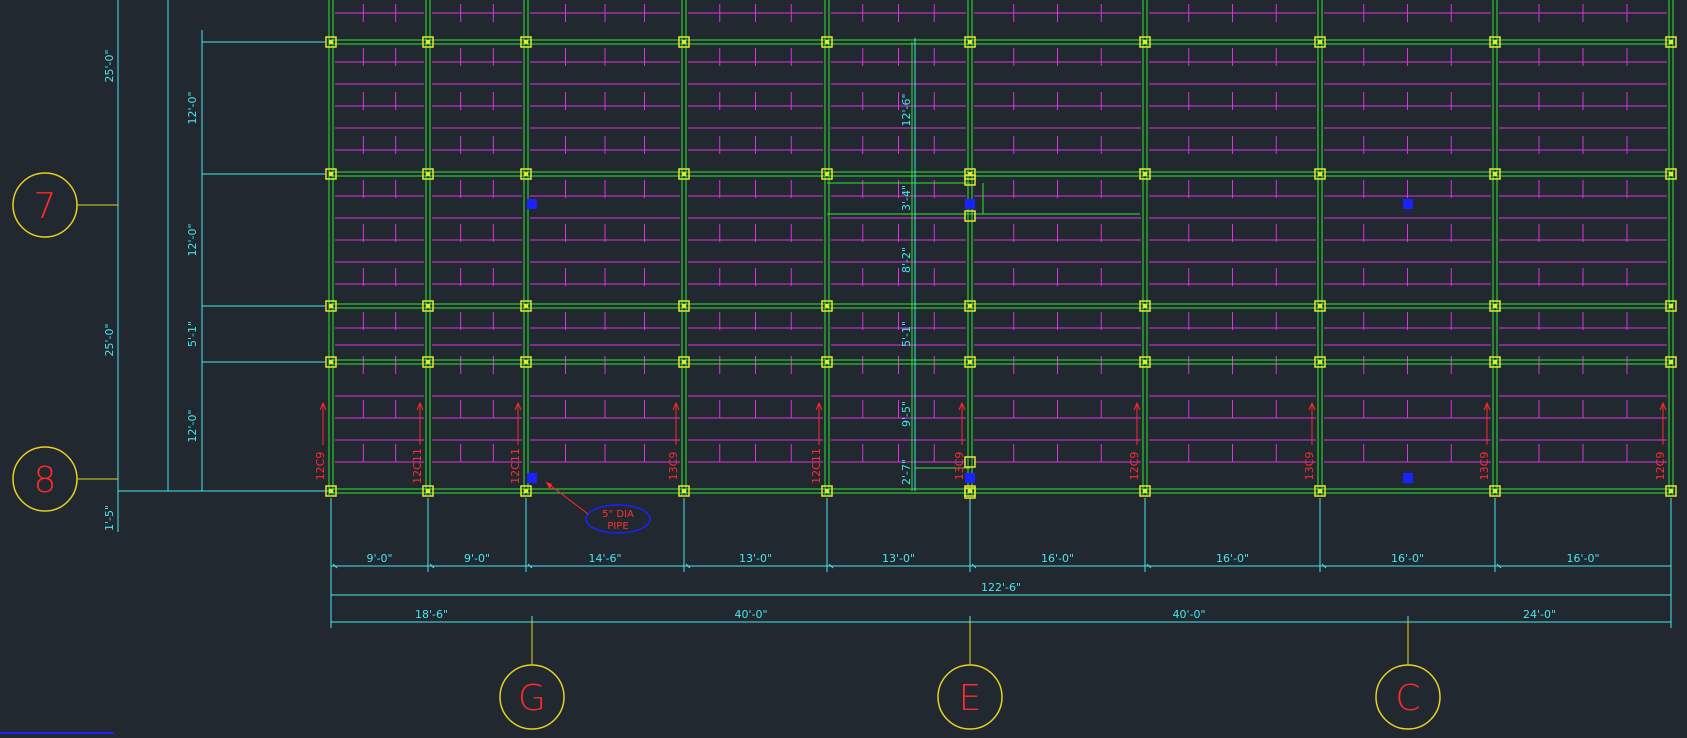 Image resolution: width=1687 pixels, height=738 pixels. What do you see at coordinates (192, 425) in the screenshot?
I see `inner-dimension-text: 12'-0"` at bounding box center [192, 425].